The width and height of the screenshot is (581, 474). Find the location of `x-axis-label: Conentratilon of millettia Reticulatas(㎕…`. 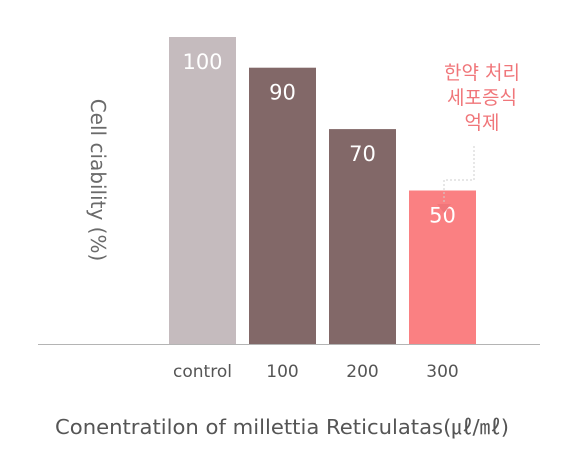

x-axis-label: Conentratilon of millettia Reticulatas(㎕… is located at coordinates (282, 427).